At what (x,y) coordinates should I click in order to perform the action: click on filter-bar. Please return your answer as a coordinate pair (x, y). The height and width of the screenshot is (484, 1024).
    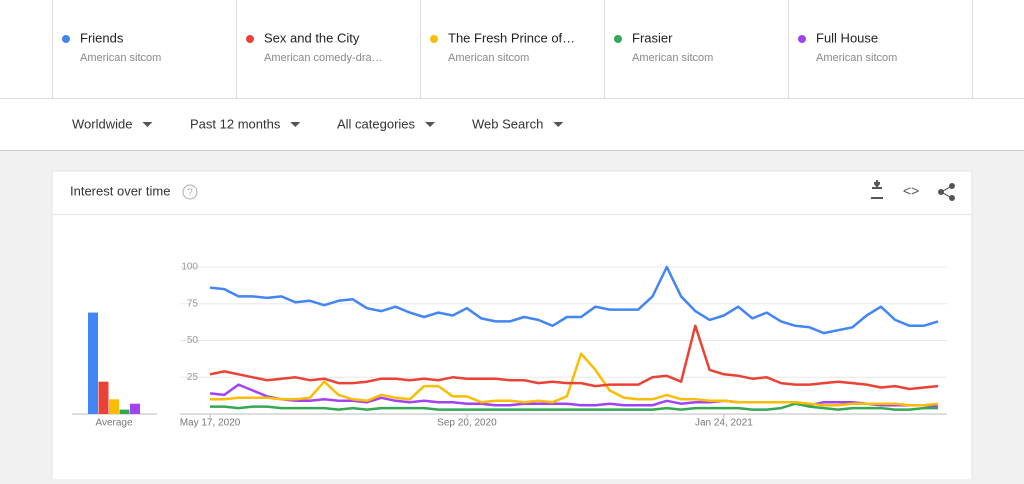
    Looking at the image, I should click on (512, 124).